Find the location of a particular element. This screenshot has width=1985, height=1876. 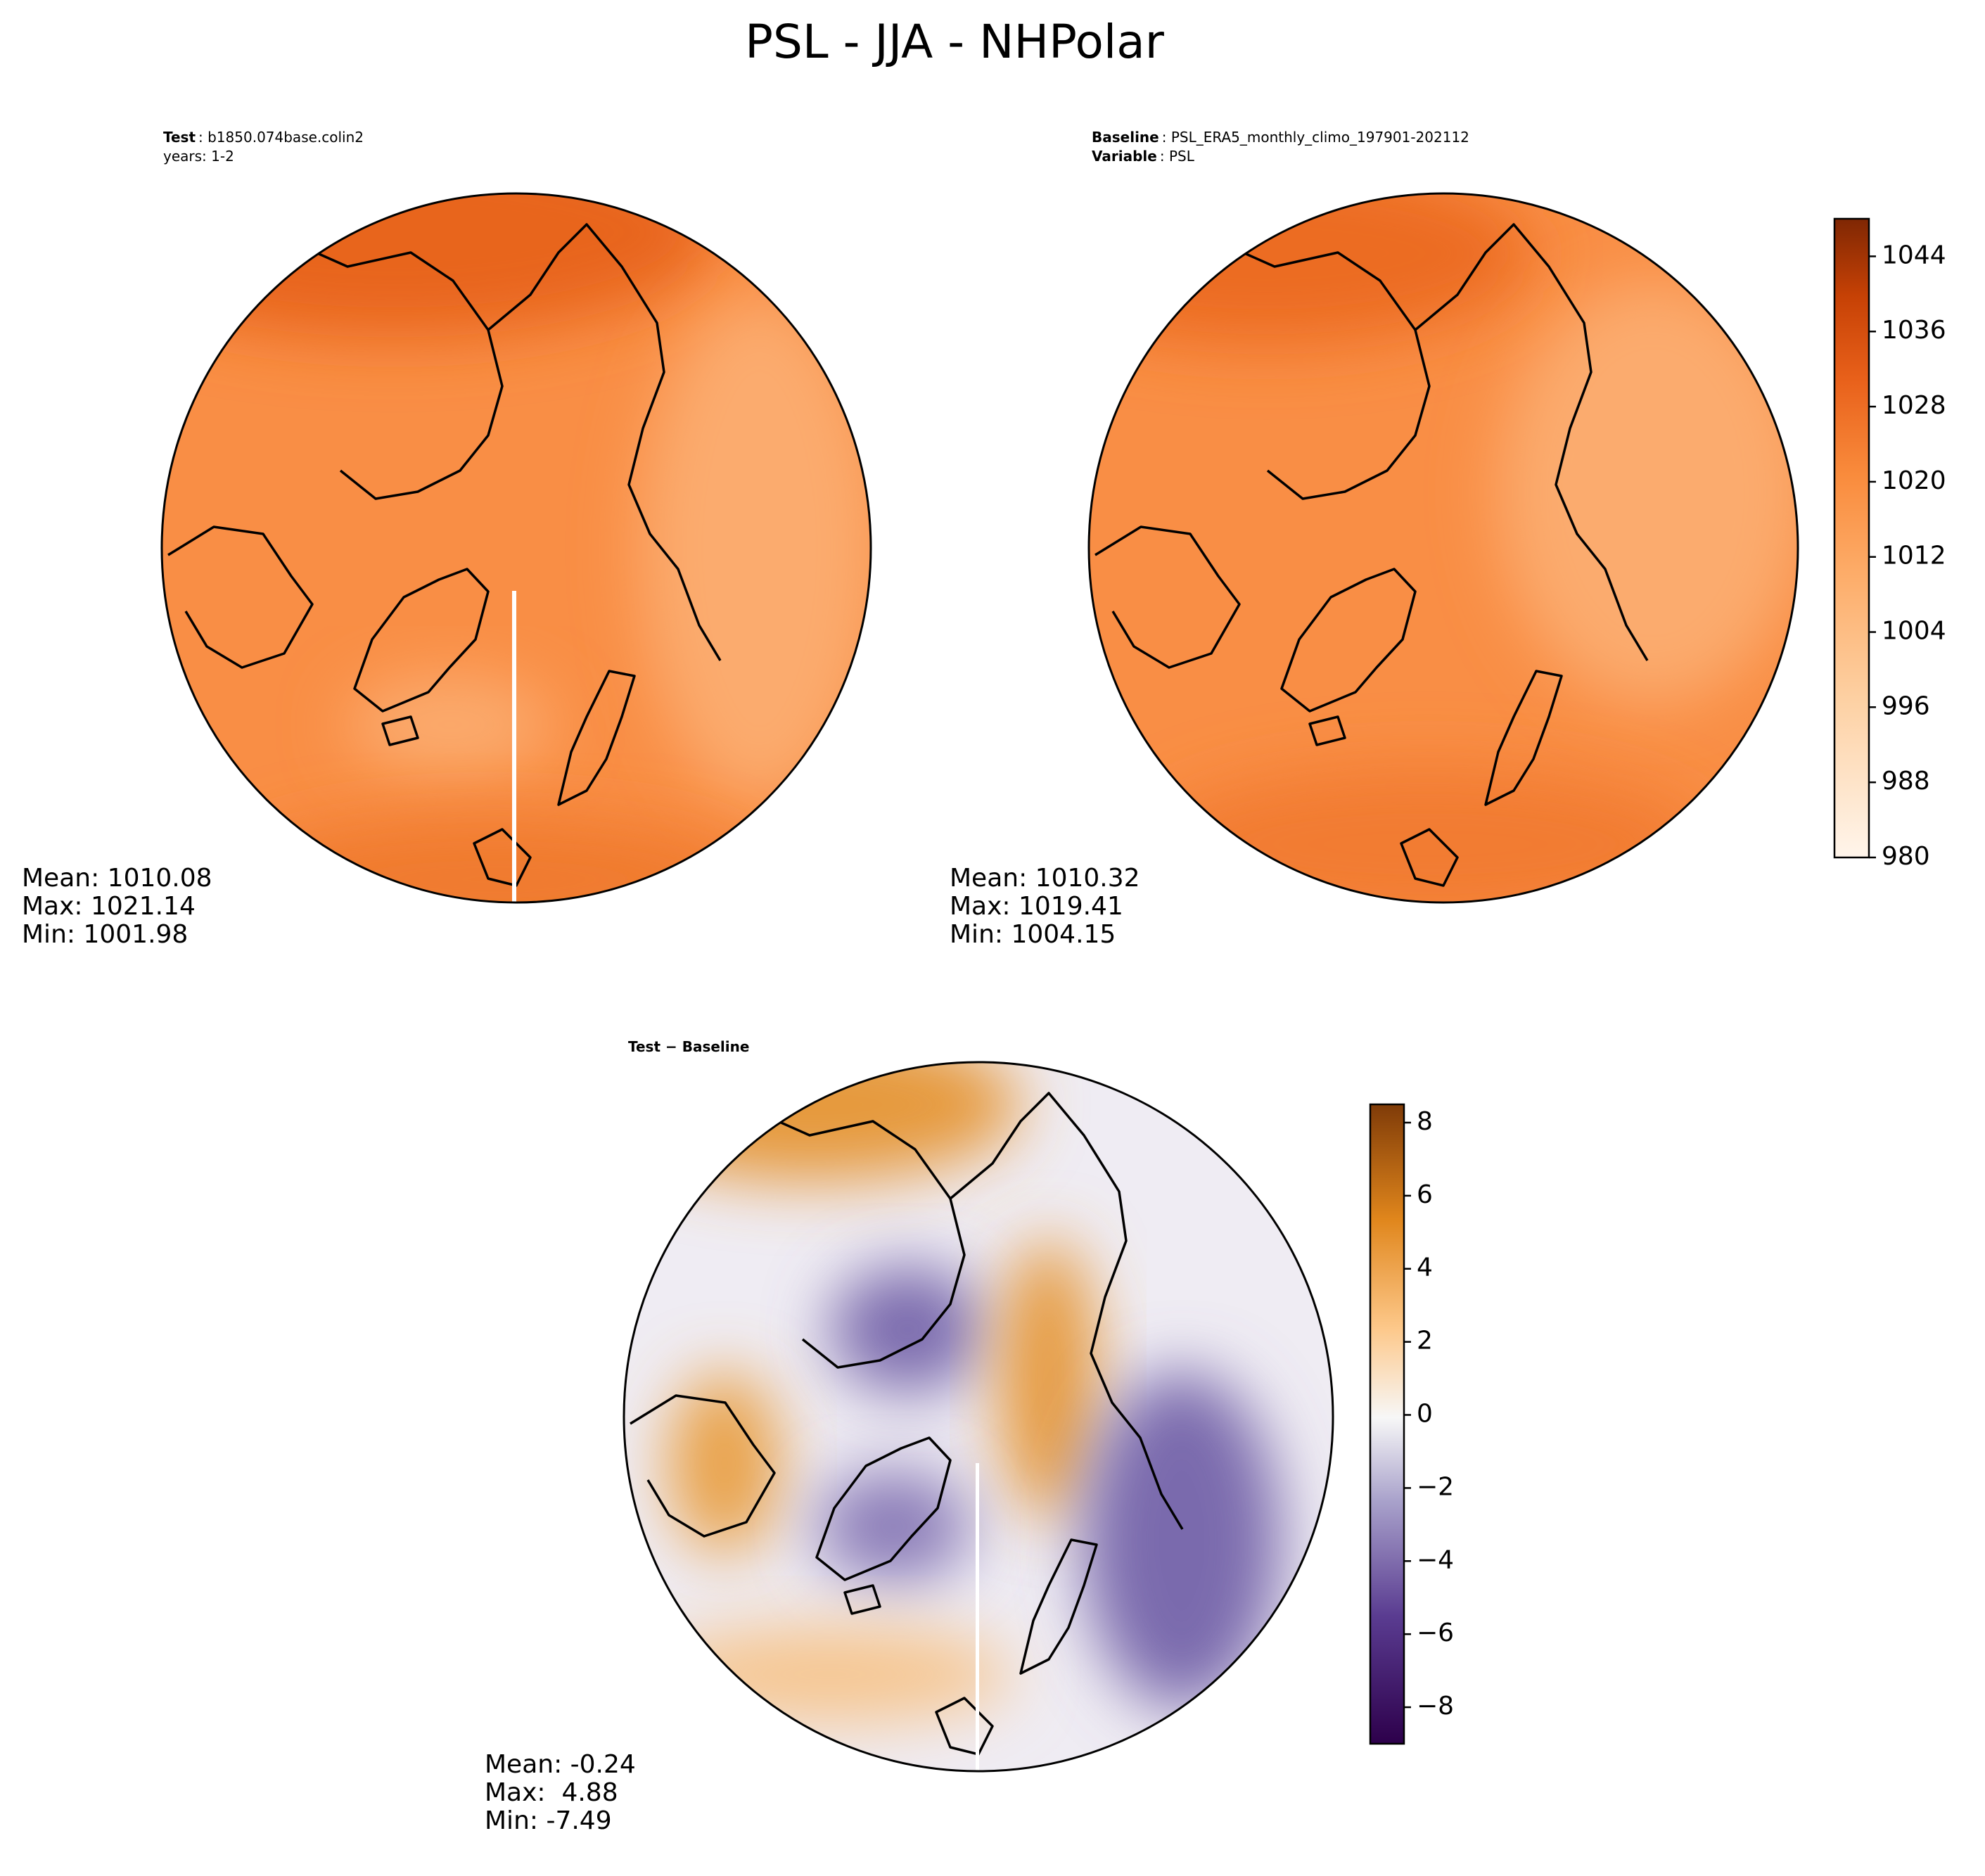

colorbar-tick-label: 2 is located at coordinates (1425, 1341).